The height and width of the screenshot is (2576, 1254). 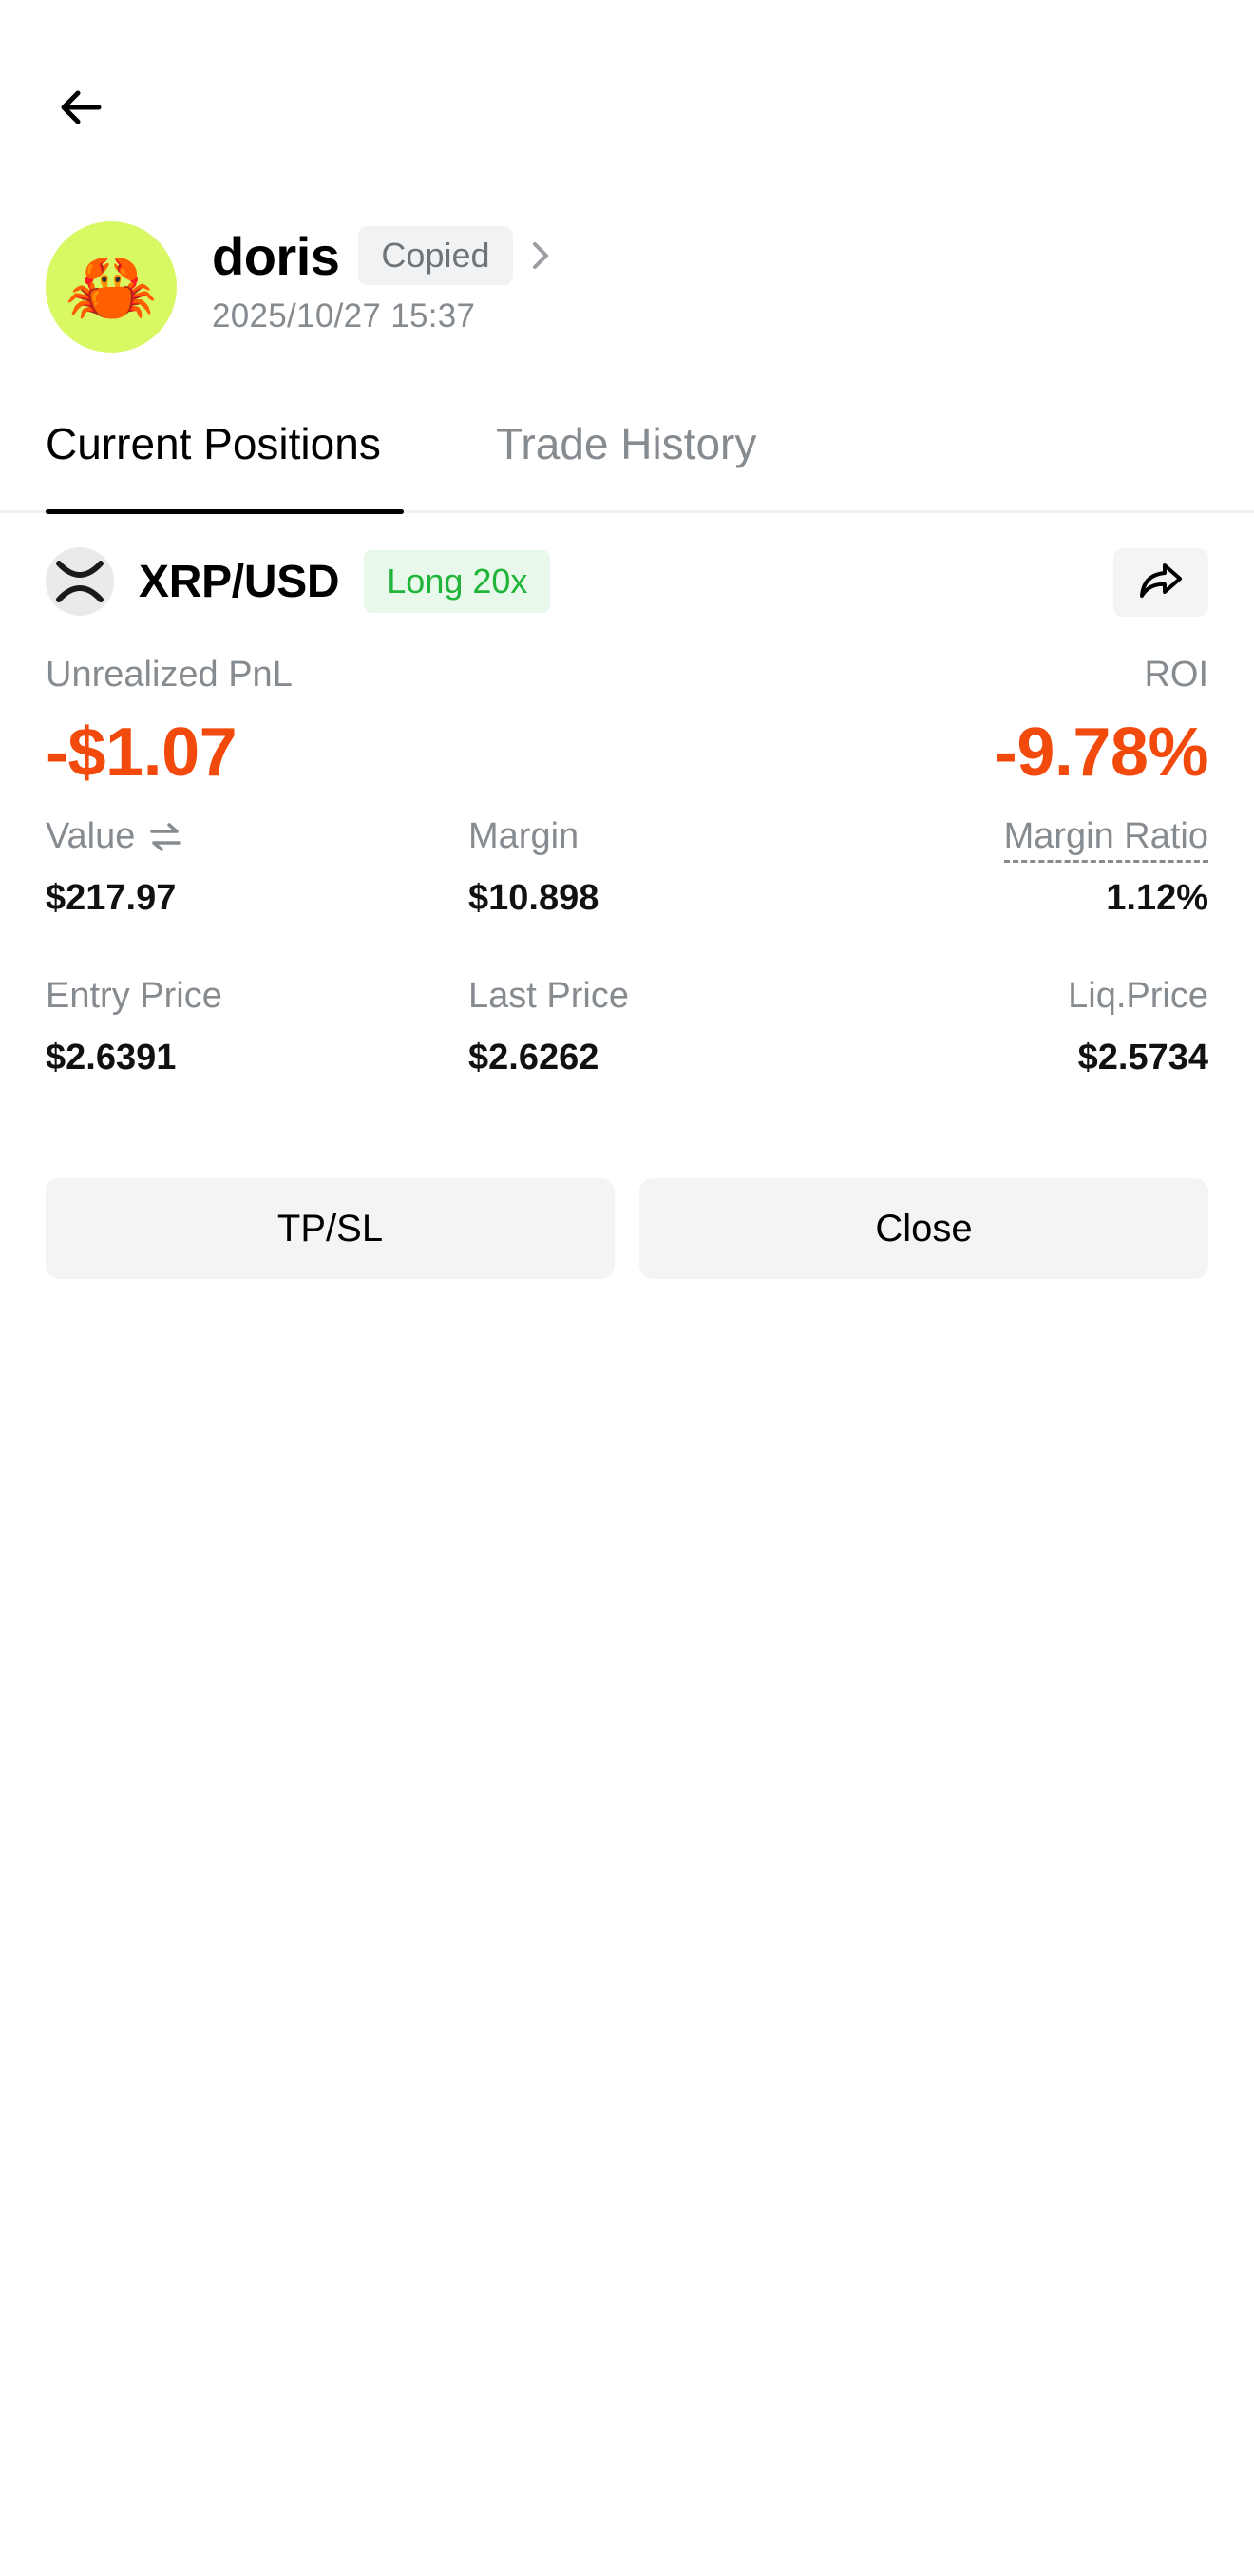 What do you see at coordinates (923, 1228) in the screenshot?
I see `close-position-button: Close` at bounding box center [923, 1228].